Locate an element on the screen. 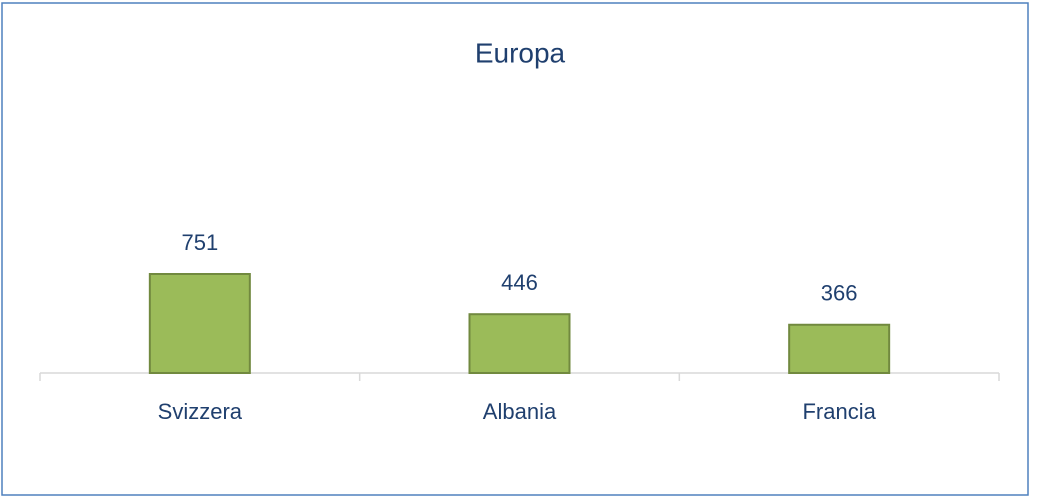 This screenshot has height=499, width=1037. data-label: 366 is located at coordinates (839, 293).